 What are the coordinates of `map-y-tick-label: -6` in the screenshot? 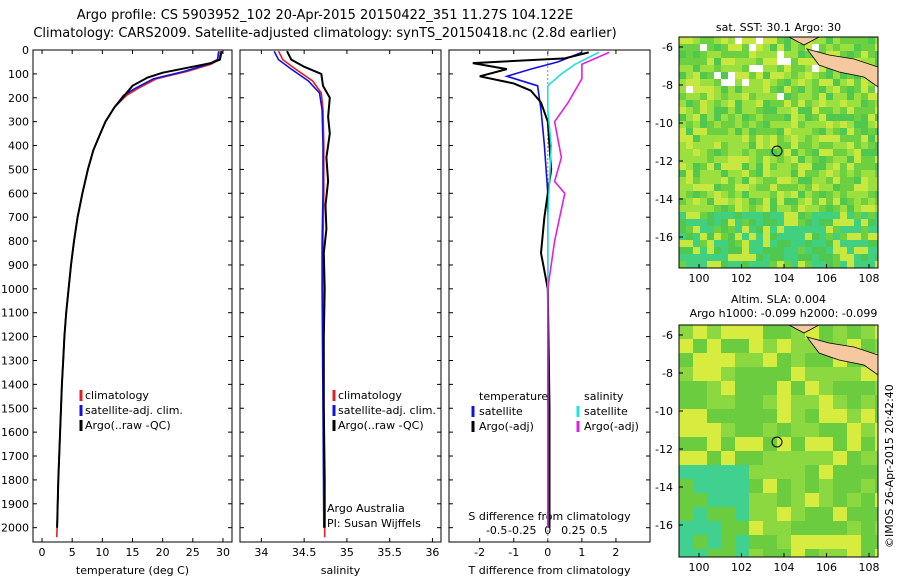 It's located at (667, 335).